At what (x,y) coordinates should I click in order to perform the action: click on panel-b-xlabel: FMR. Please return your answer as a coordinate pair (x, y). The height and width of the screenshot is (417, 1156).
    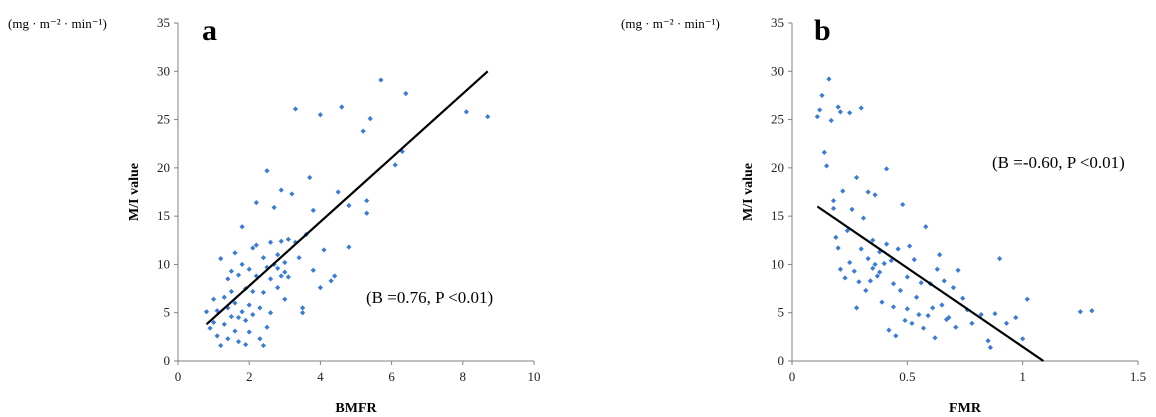
    Looking at the image, I should click on (965, 408).